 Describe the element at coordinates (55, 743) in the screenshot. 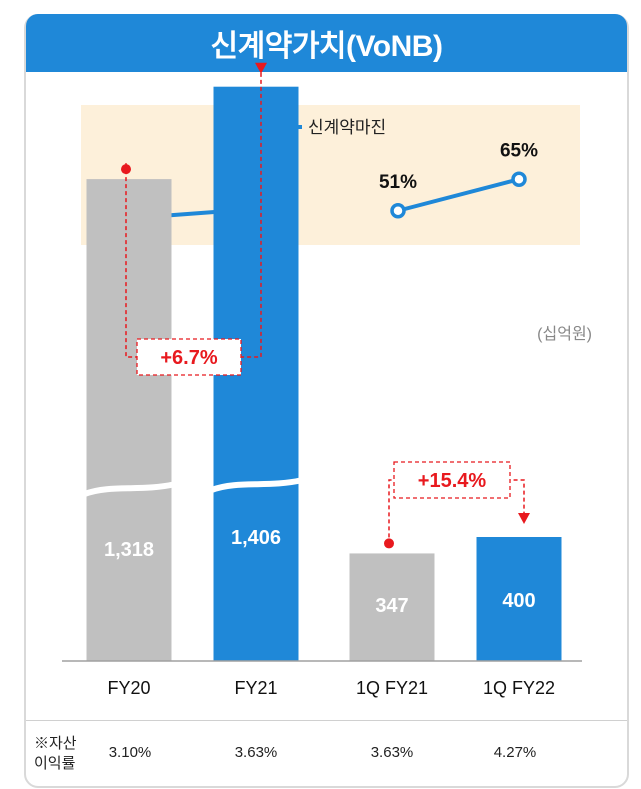

I see `footer-label-line1: ※자산` at that location.